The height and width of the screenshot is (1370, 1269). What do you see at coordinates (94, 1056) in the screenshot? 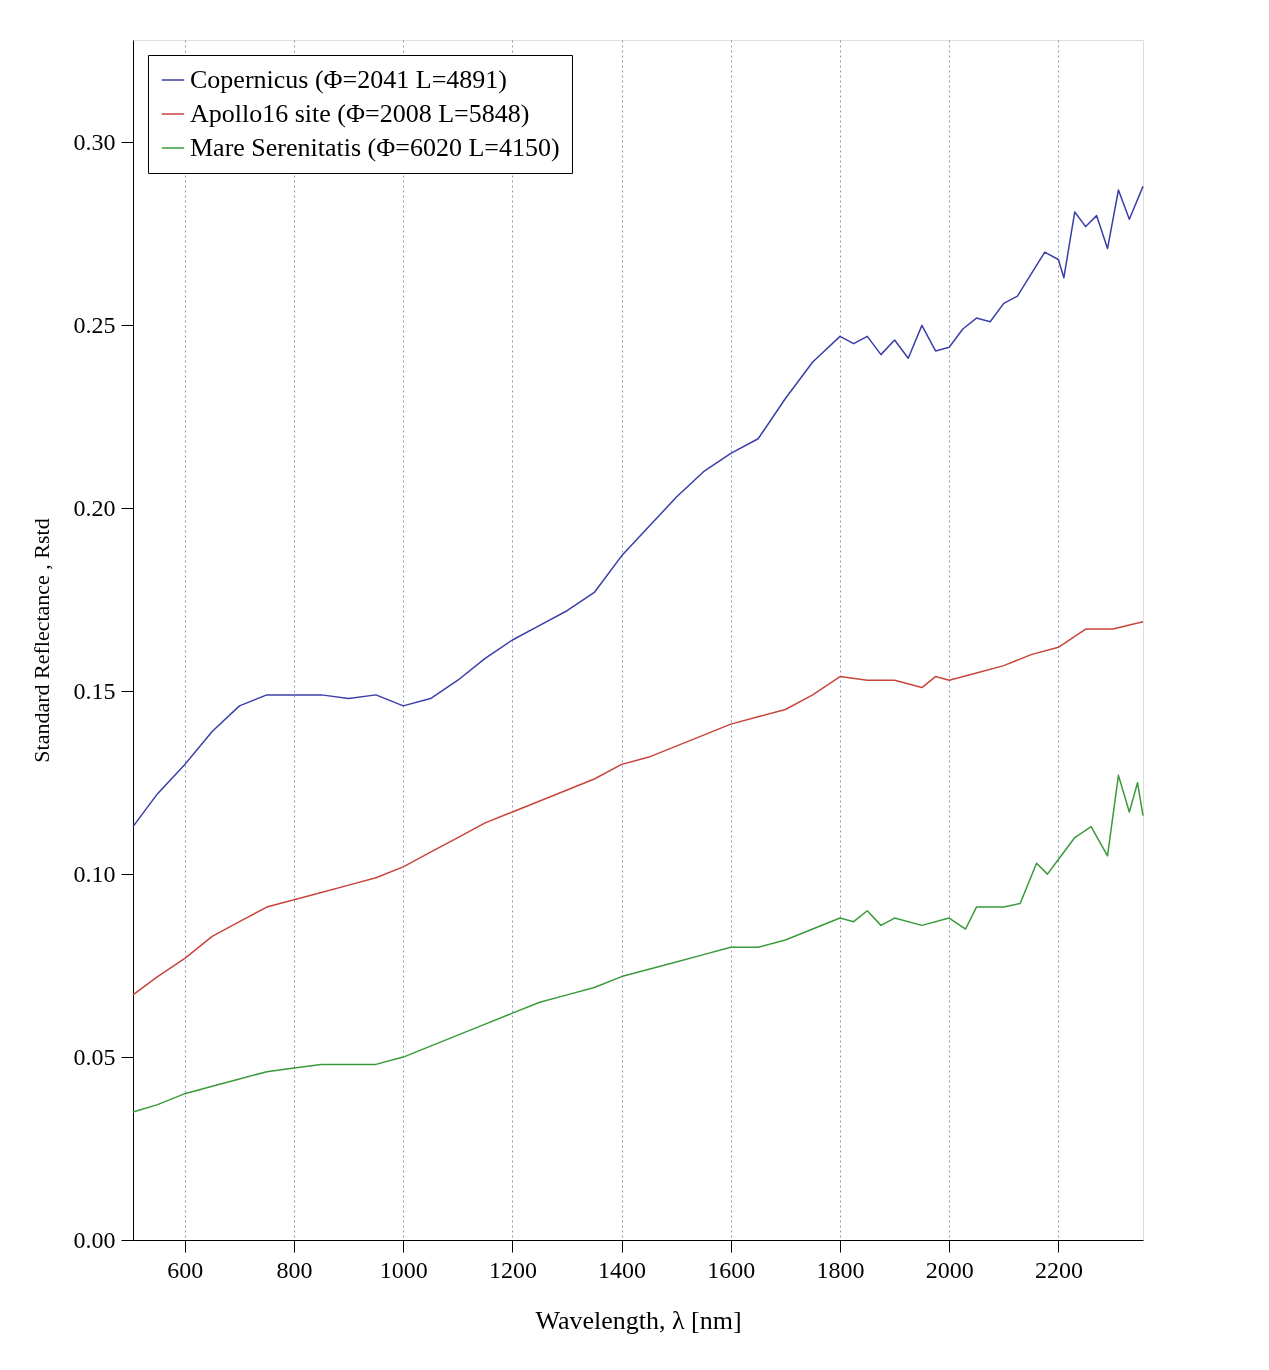
I see `y-tick-label: 0.05` at bounding box center [94, 1056].